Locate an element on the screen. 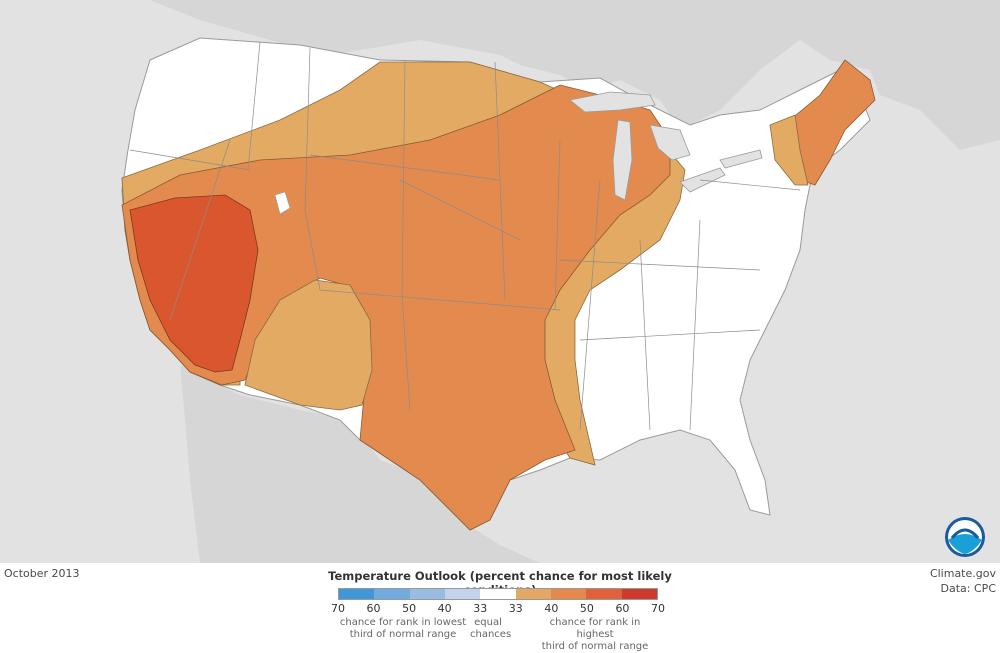 This screenshot has width=1000, height=653. great-salt-lake is located at coordinates (282, 203).